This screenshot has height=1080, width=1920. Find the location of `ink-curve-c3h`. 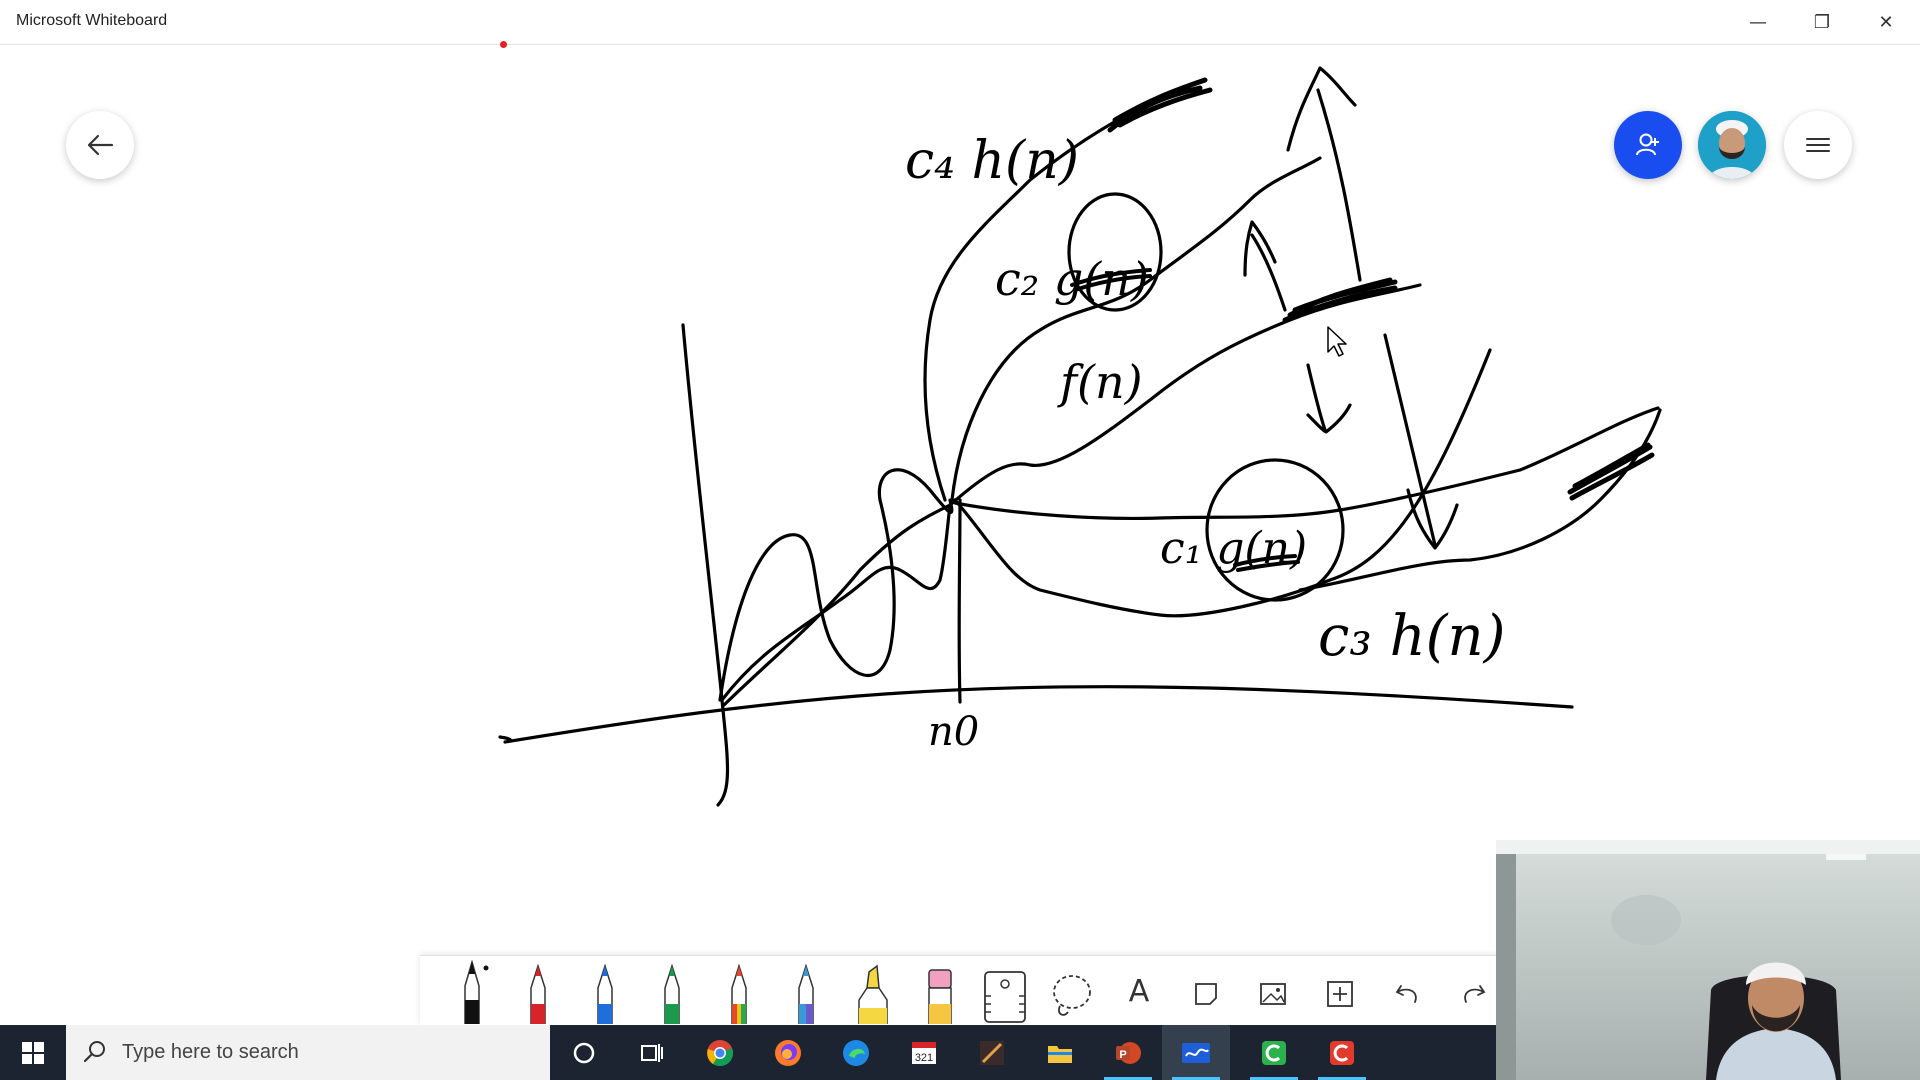

ink-curve-c3h is located at coordinates (1306, 463).